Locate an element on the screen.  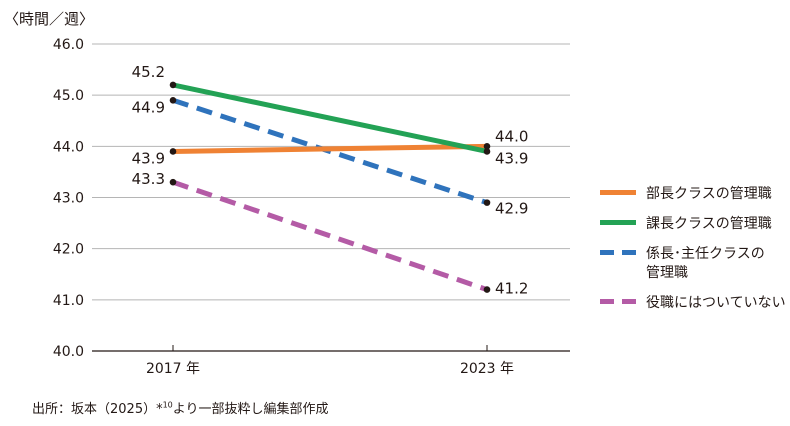
y-tick-label: 45.0 is located at coordinates (68, 96).